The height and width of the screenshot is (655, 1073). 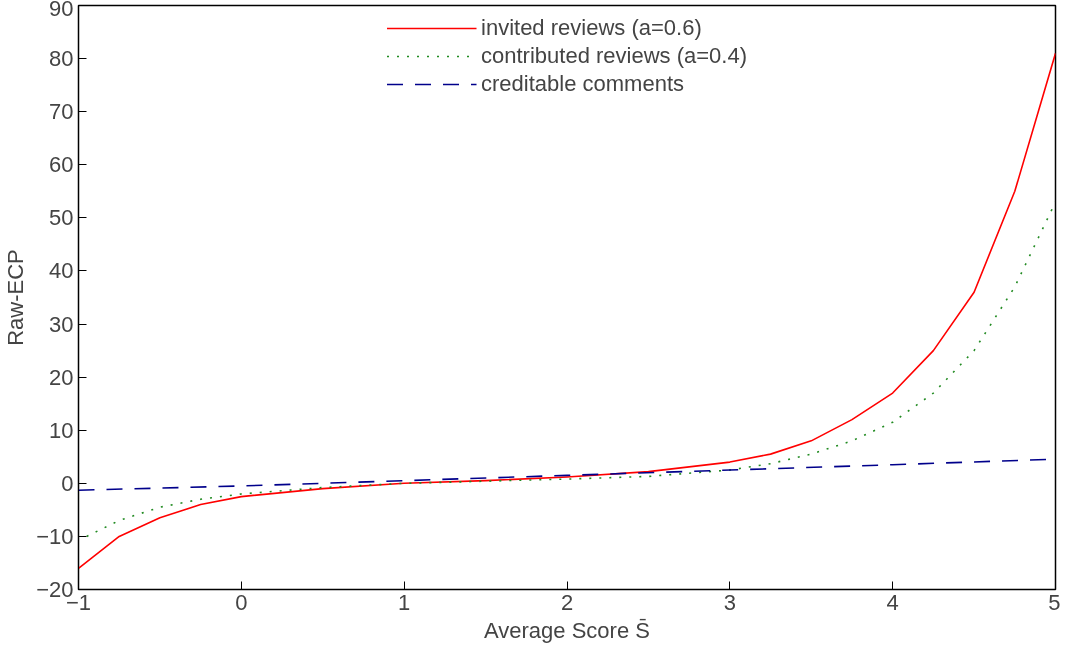 What do you see at coordinates (1054, 602) in the screenshot?
I see `x-tick-label: 5` at bounding box center [1054, 602].